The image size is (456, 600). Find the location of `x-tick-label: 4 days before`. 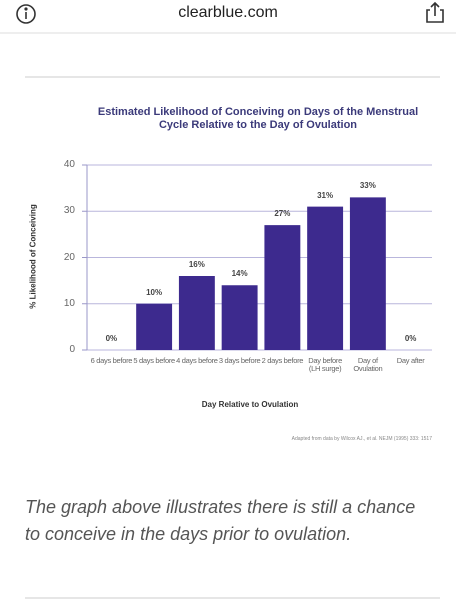

x-tick-label: 4 days before is located at coordinates (197, 360).